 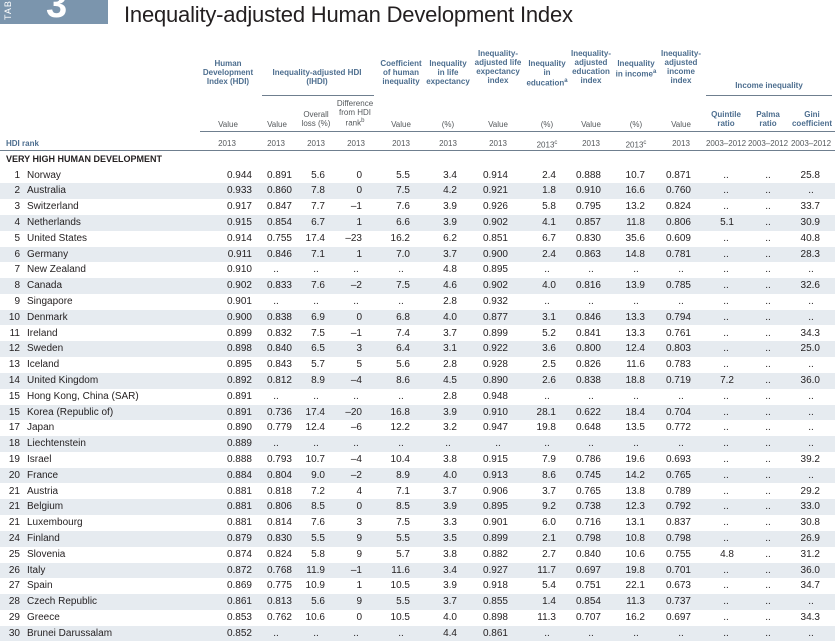 What do you see at coordinates (810, 459) in the screenshot?
I see `row-cell: 39.2` at bounding box center [810, 459].